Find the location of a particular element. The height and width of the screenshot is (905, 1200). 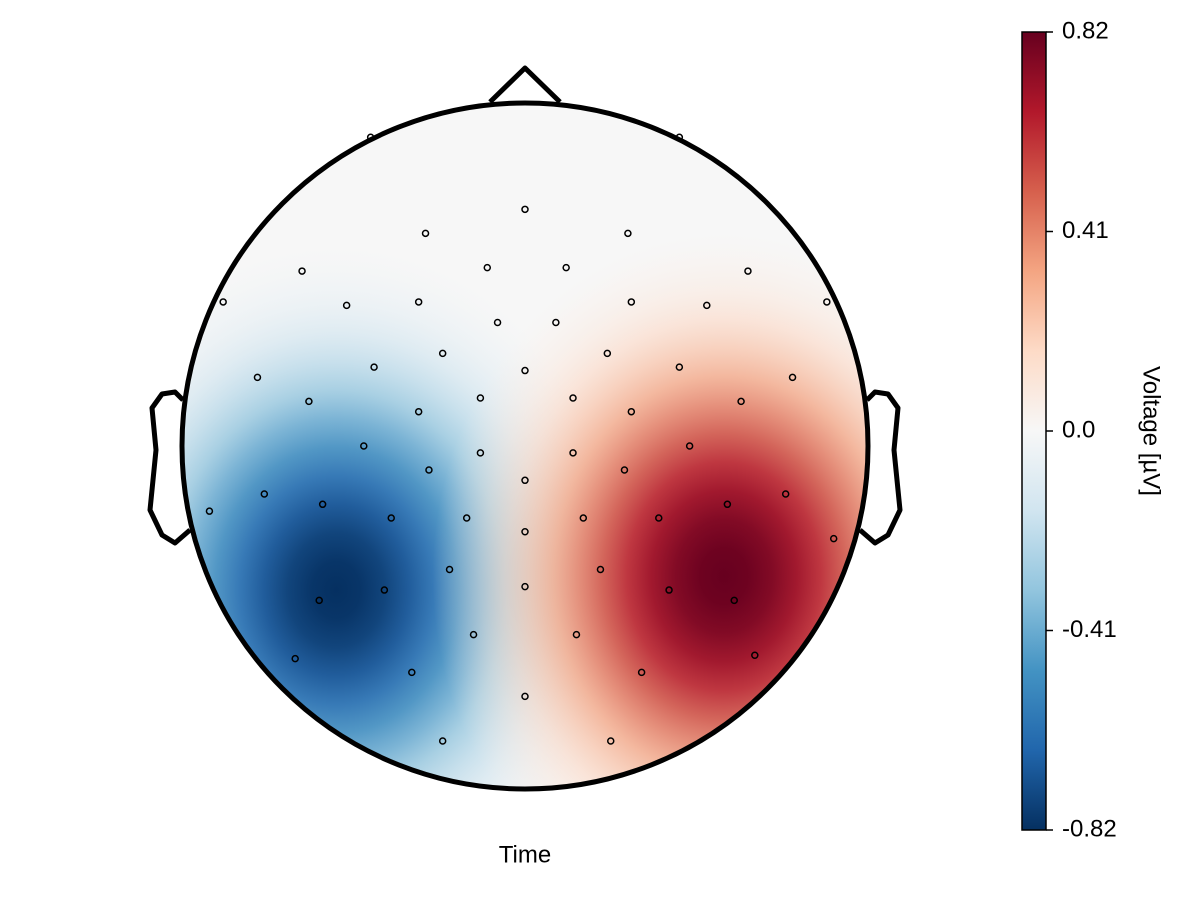

colorbar-tick-label: -0.41 is located at coordinates (1089, 629).